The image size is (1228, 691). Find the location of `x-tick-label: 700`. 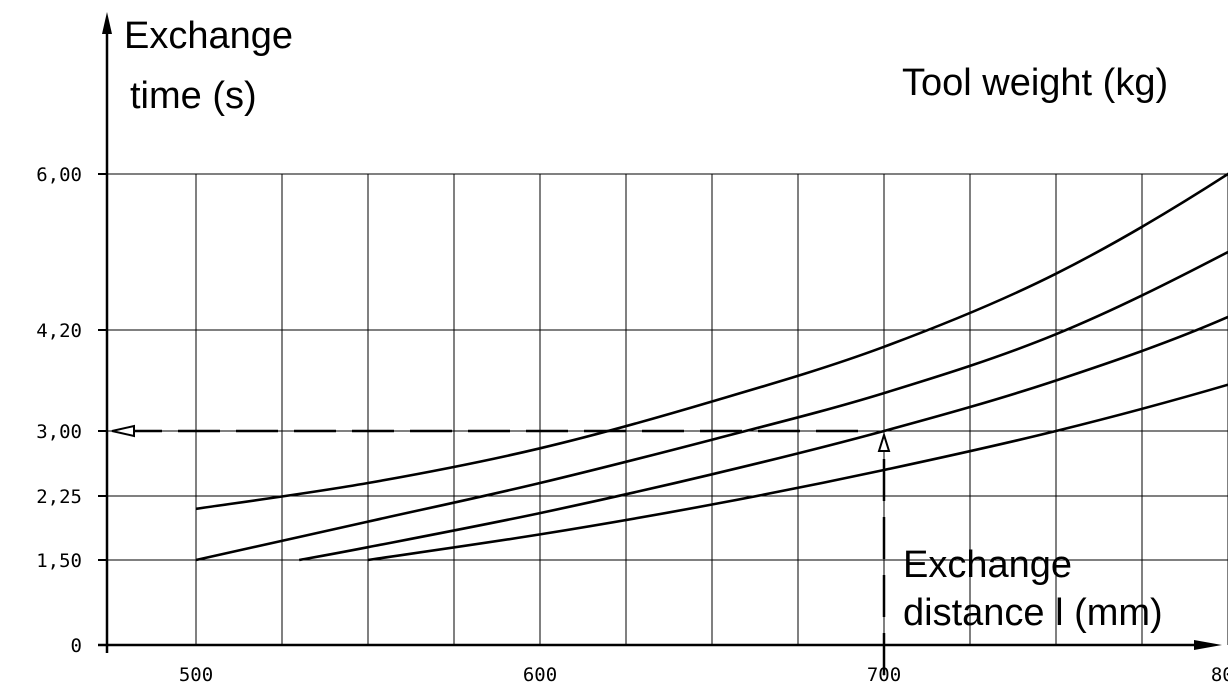

x-tick-label: 700 is located at coordinates (884, 675).